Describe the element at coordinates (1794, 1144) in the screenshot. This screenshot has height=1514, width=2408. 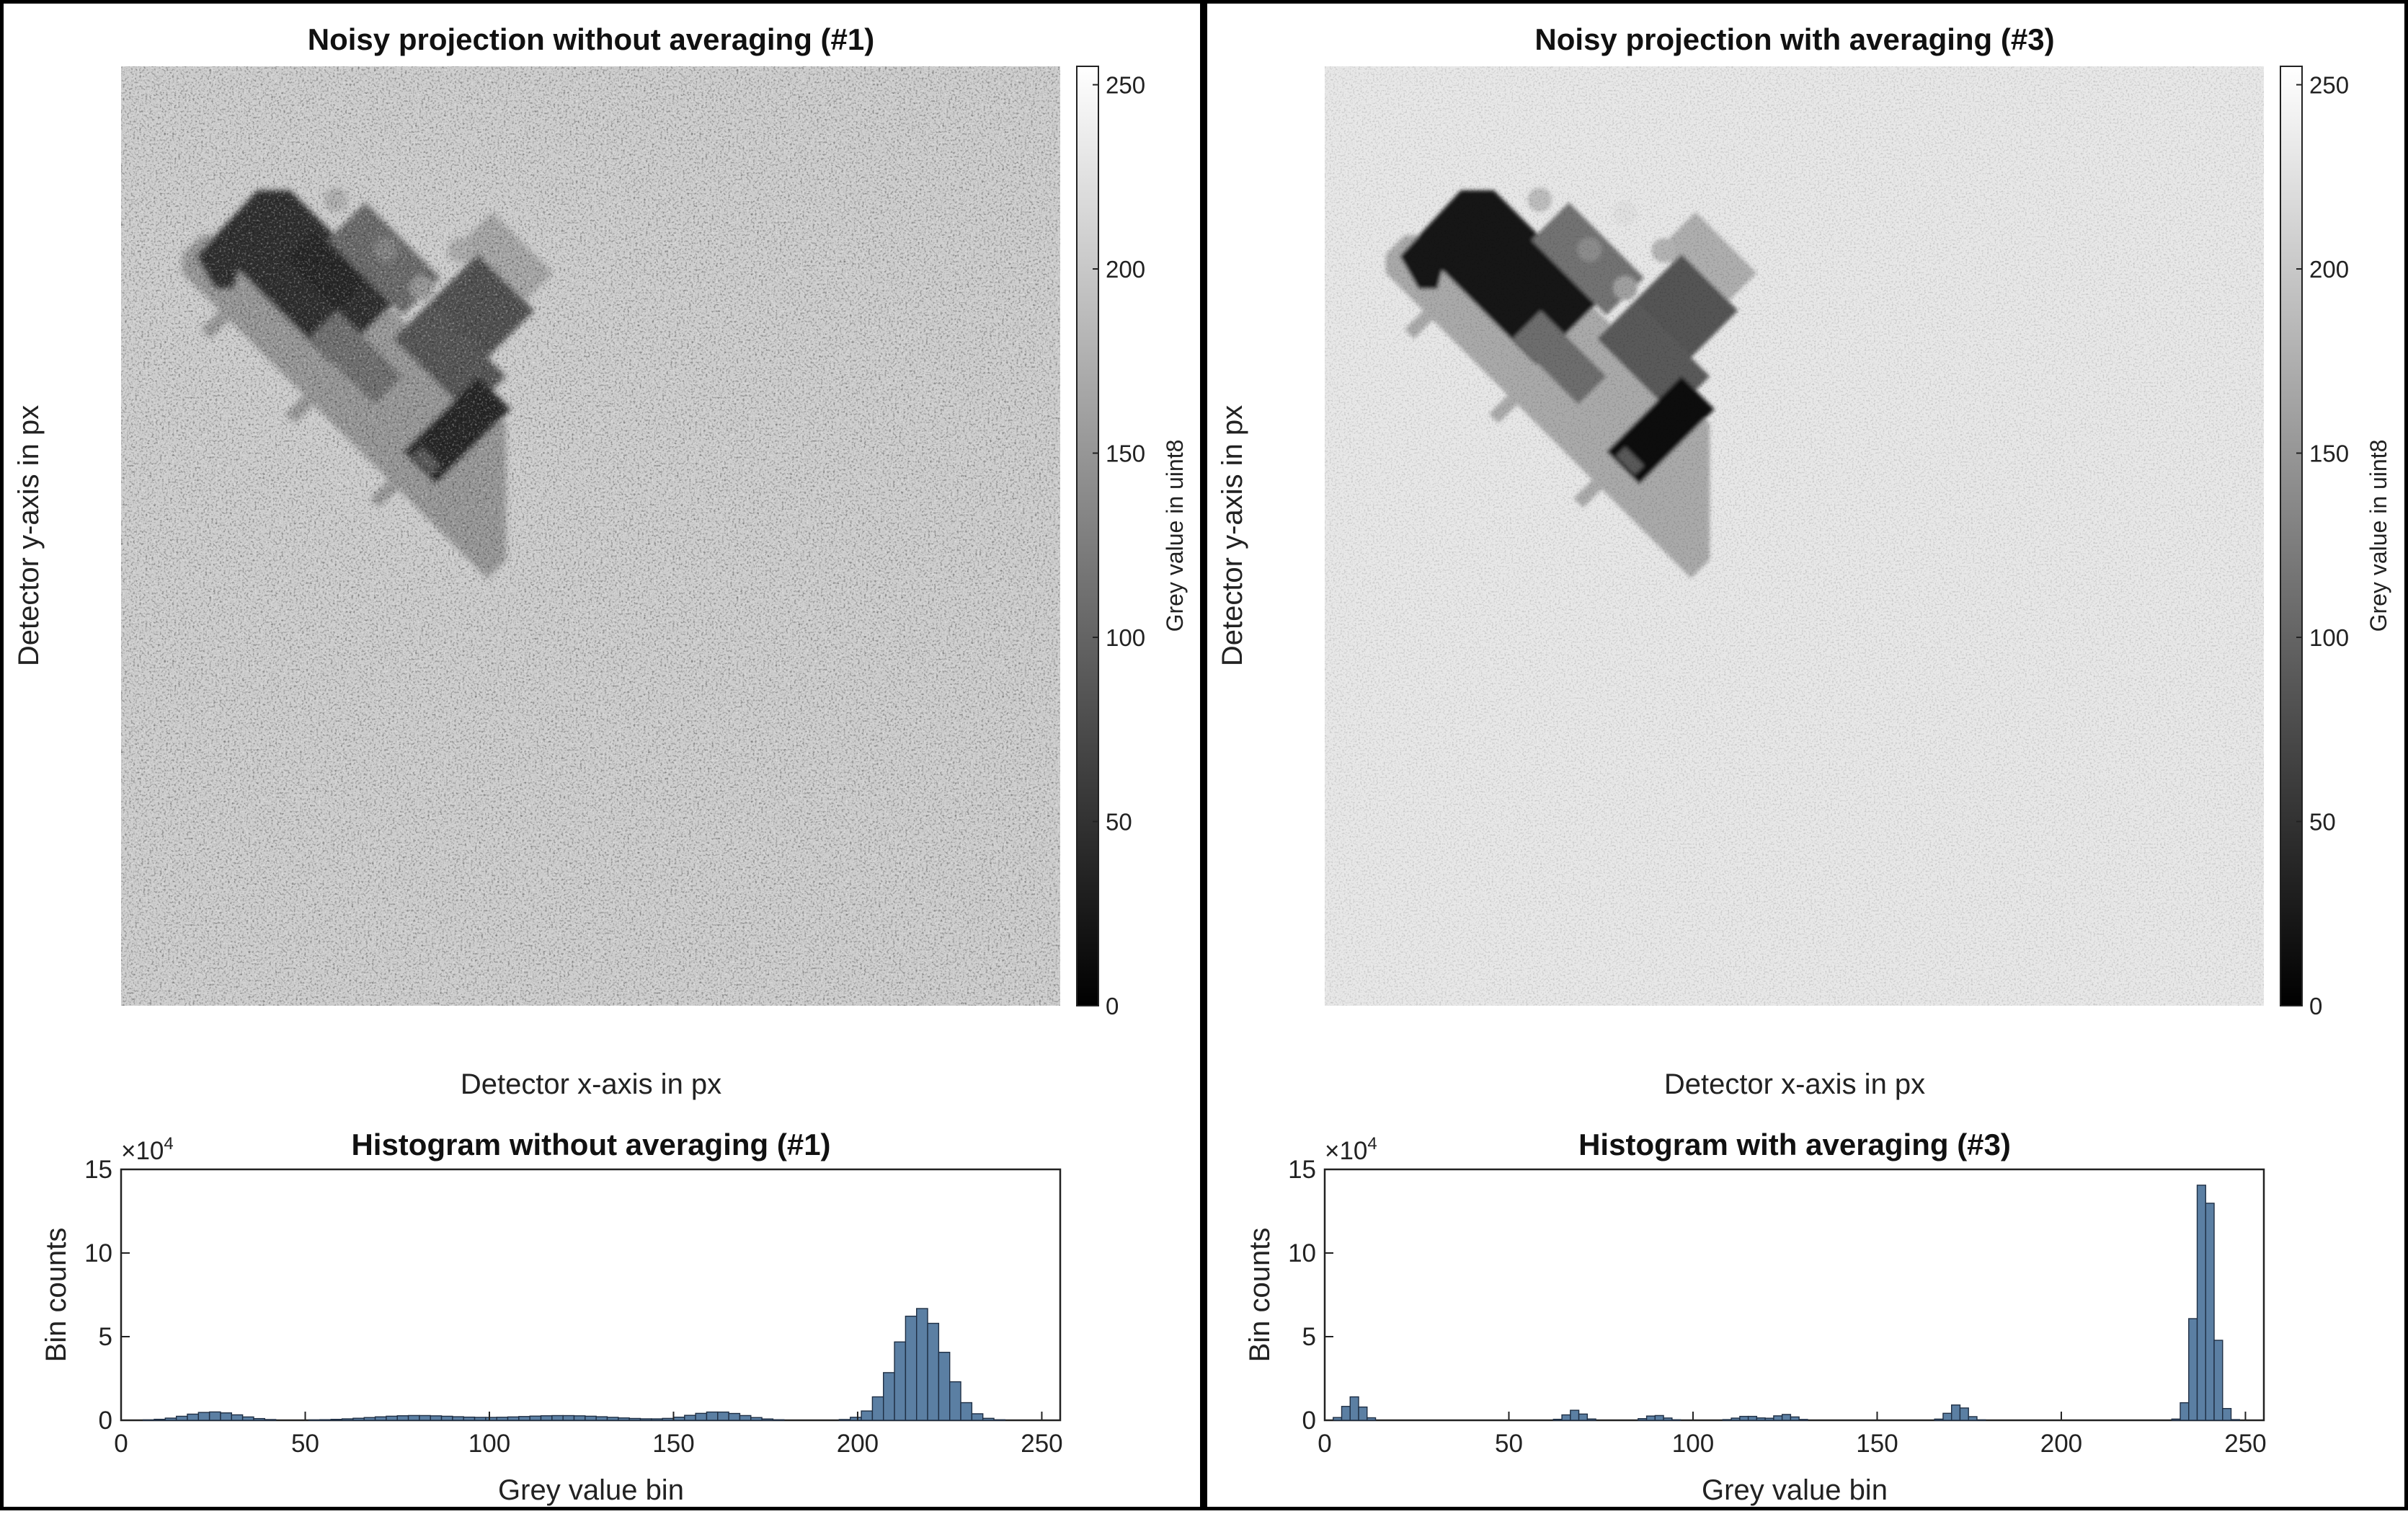
I see `histogram-title: Histogram with averaging (#3)` at that location.